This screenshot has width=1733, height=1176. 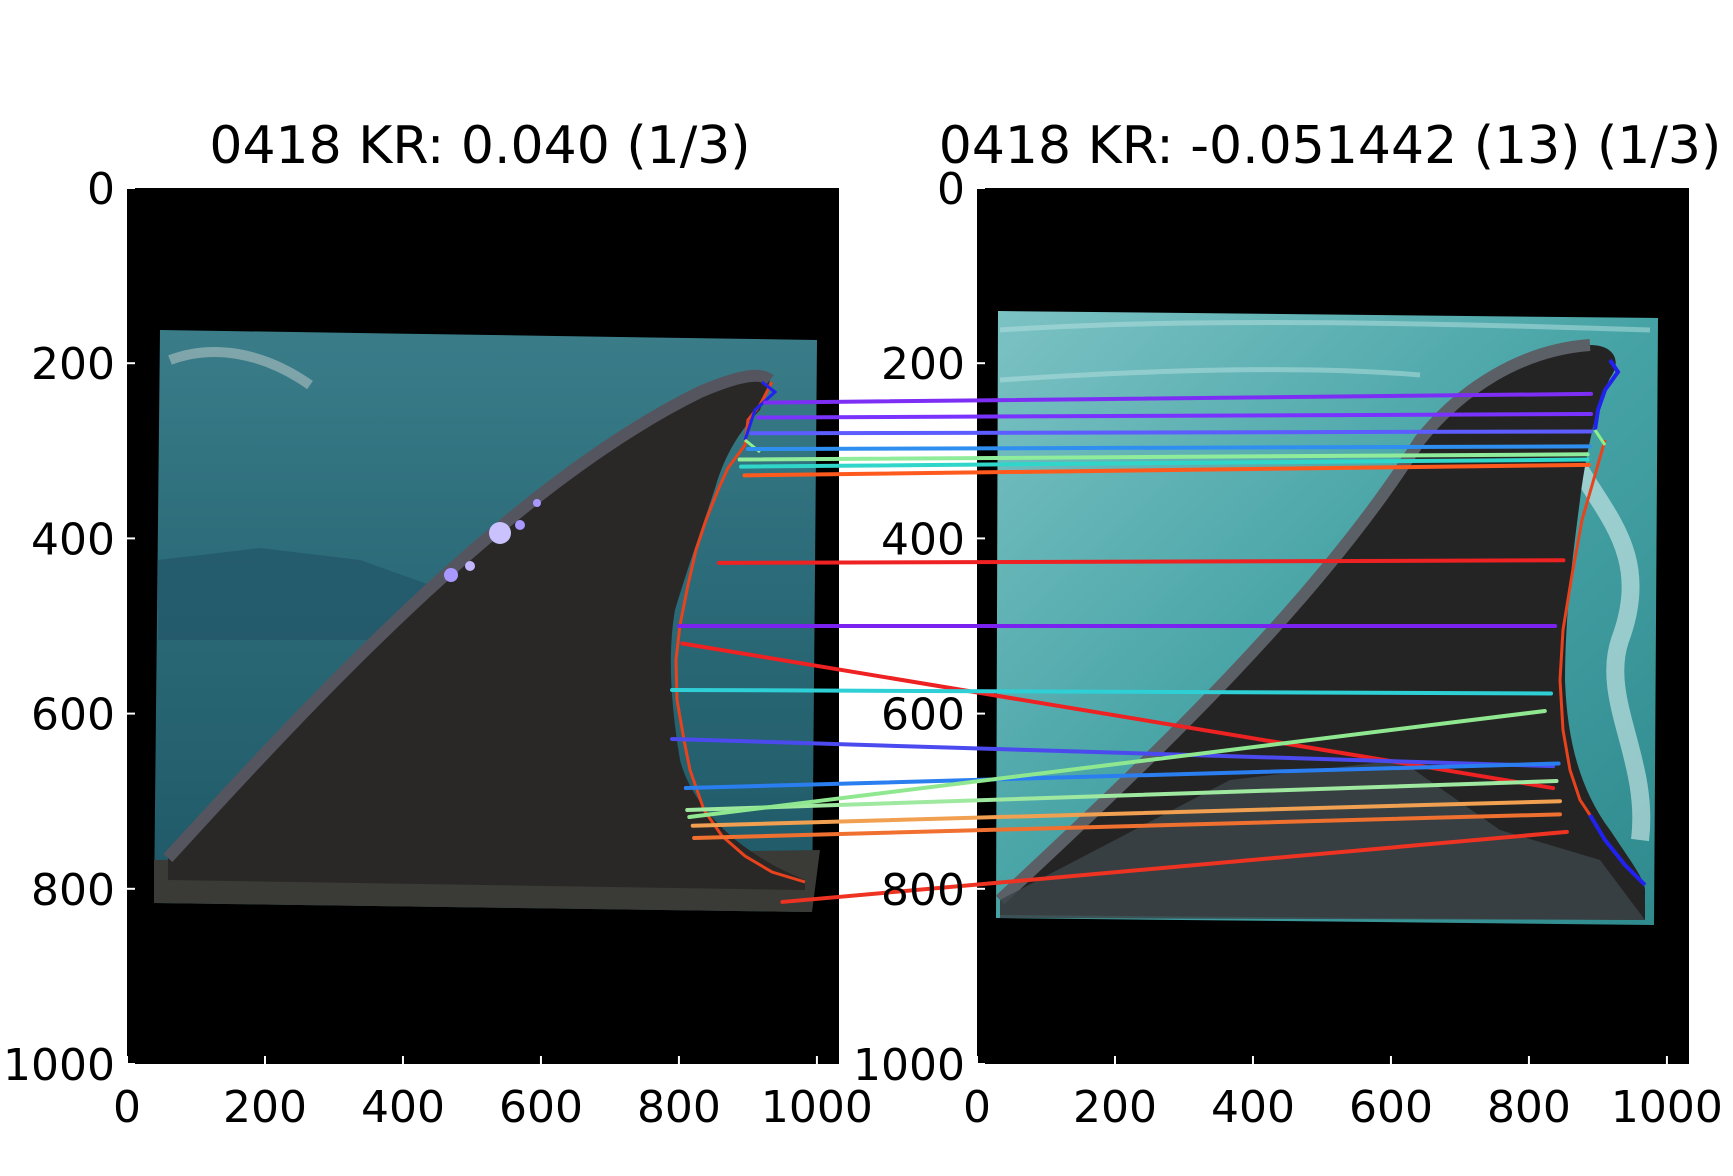 What do you see at coordinates (265, 1107) in the screenshot?
I see `left-x-tick-label: 200` at bounding box center [265, 1107].